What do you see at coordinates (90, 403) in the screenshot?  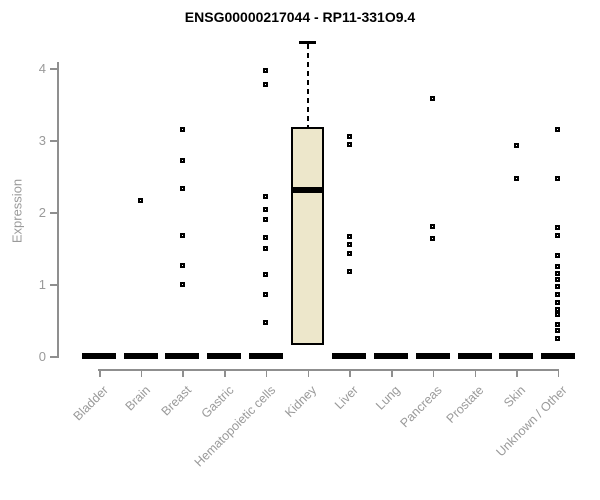 I see `x-tick-label: Bladder` at bounding box center [90, 403].